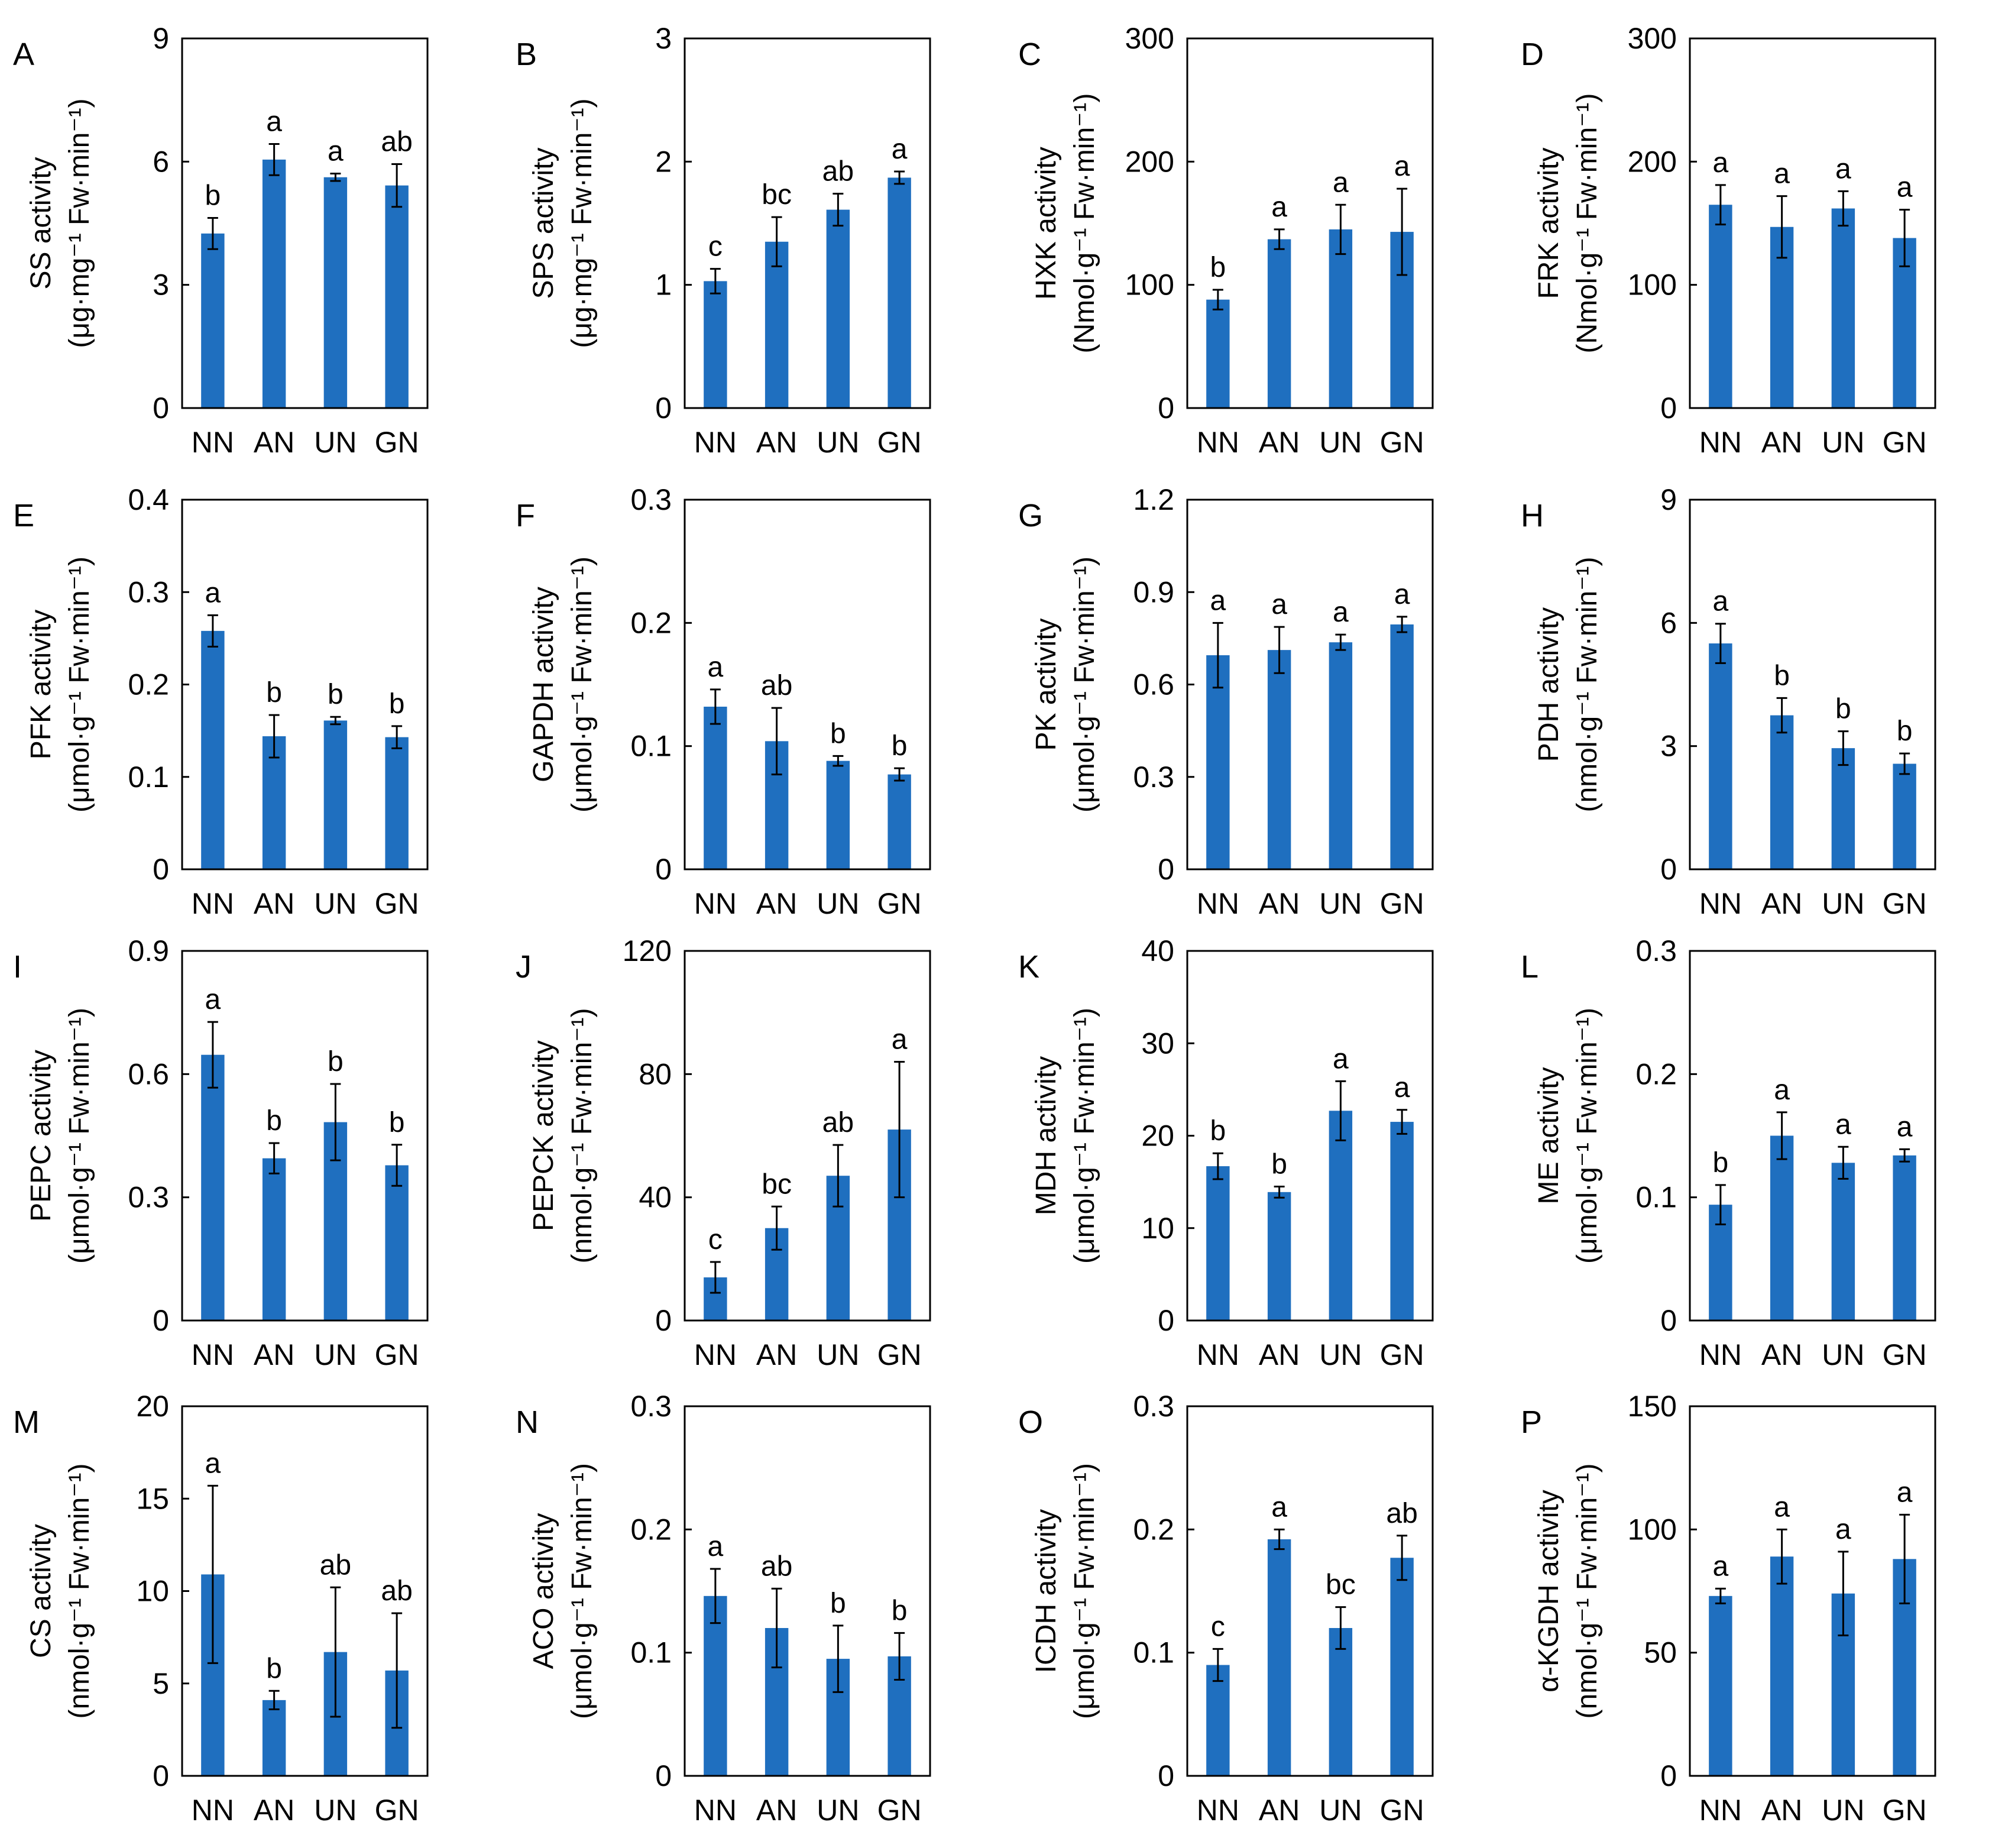 The image size is (2005, 1848). I want to click on significance-letter: bc, so click(777, 1184).